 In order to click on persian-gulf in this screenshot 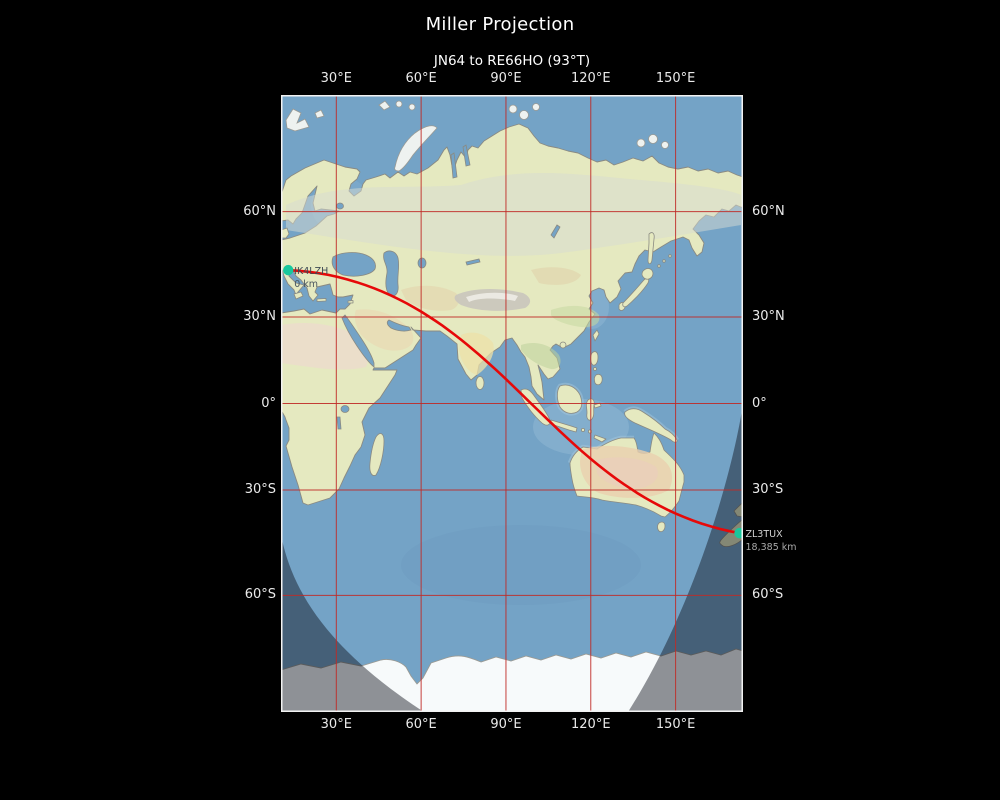, I will do `click(399, 325)`.